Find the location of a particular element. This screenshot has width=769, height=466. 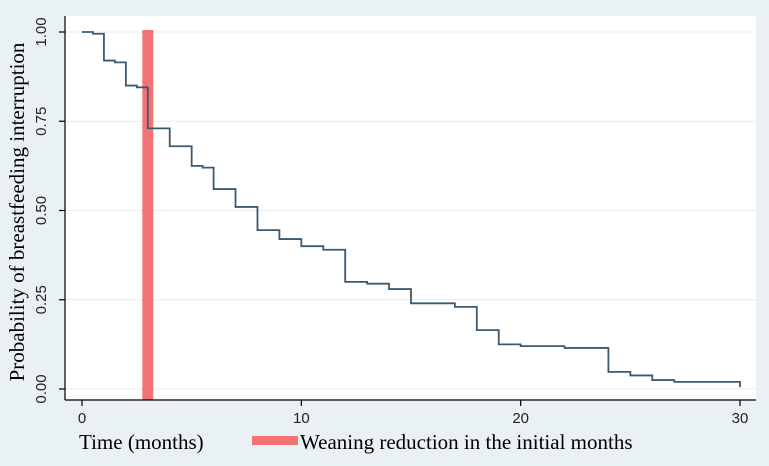

x-tick-label-3: 30 is located at coordinates (740, 418).